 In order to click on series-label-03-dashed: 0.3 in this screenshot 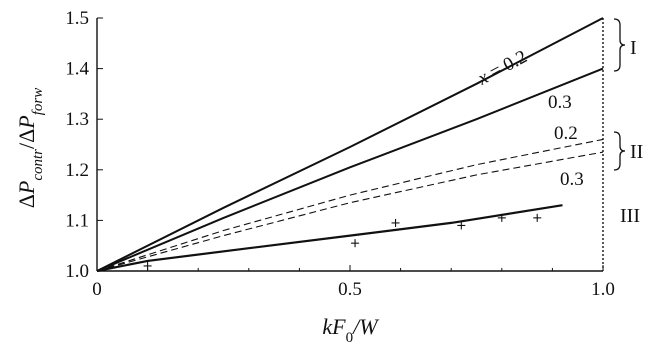, I will do `click(572, 179)`.